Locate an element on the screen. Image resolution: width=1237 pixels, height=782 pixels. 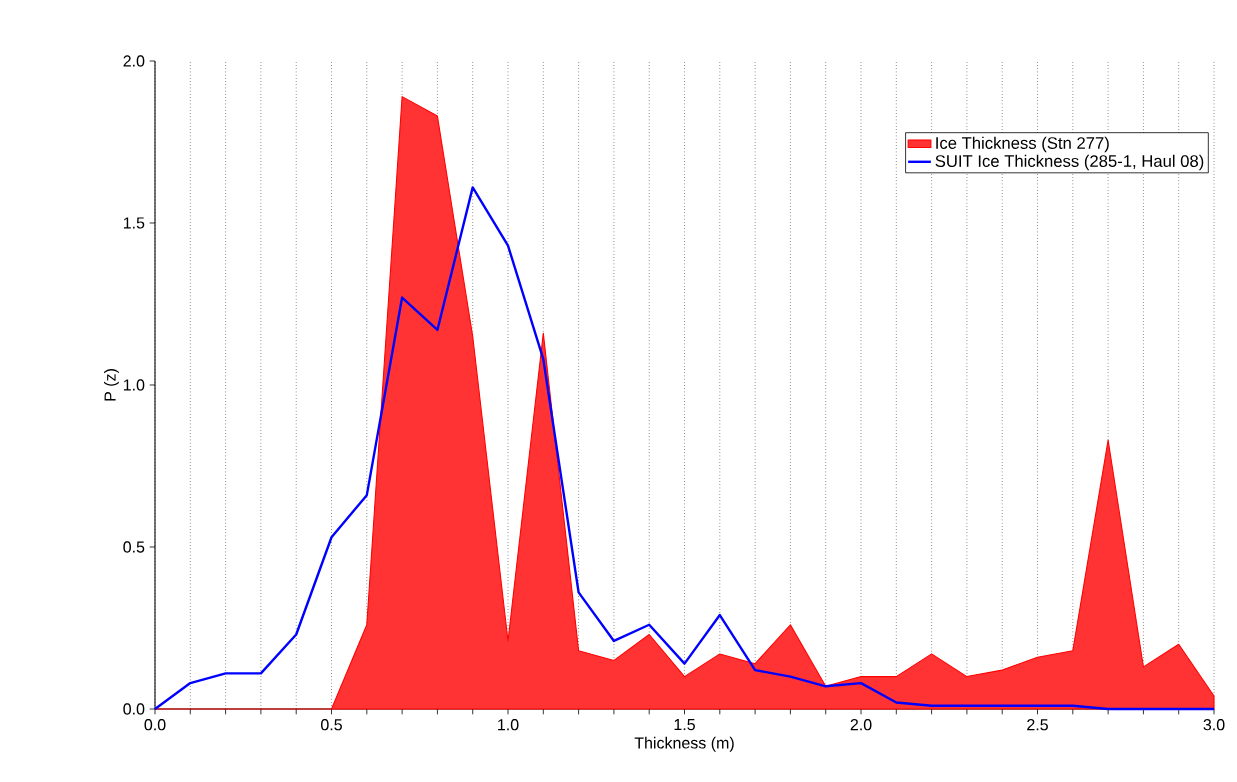
x-tick-label: 0.5 is located at coordinates (331, 725).